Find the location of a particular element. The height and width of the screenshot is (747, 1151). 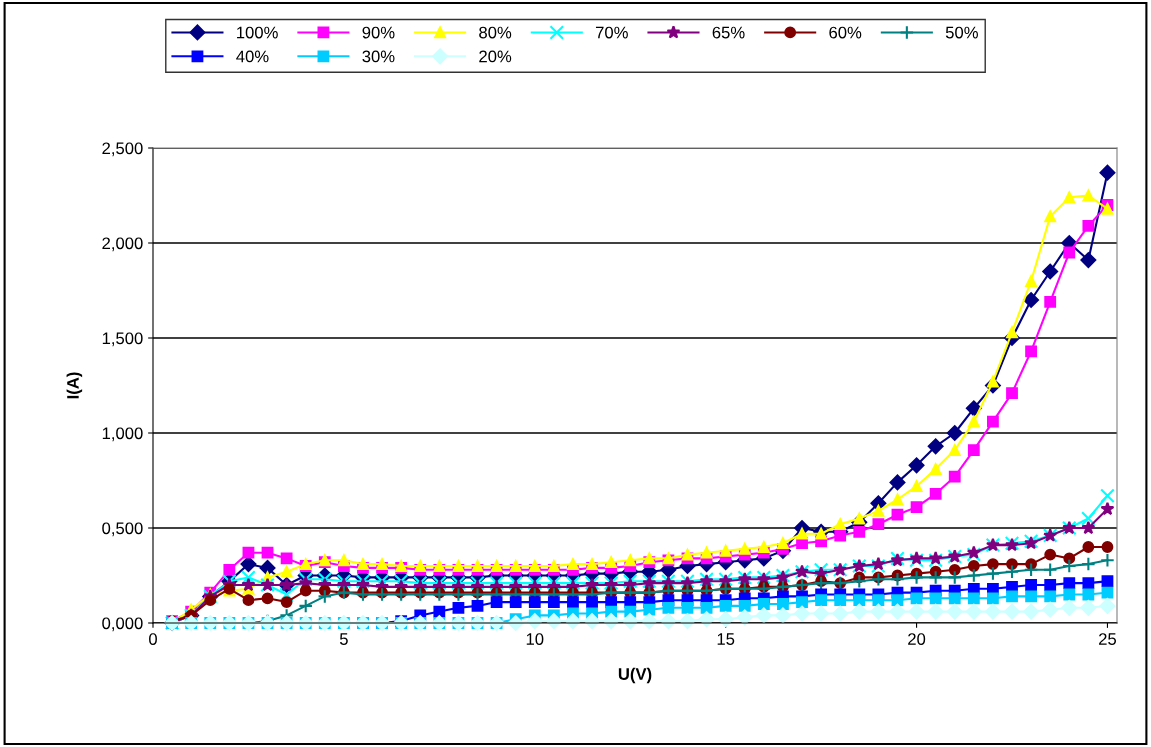

legend-label: 60% is located at coordinates (845, 32).